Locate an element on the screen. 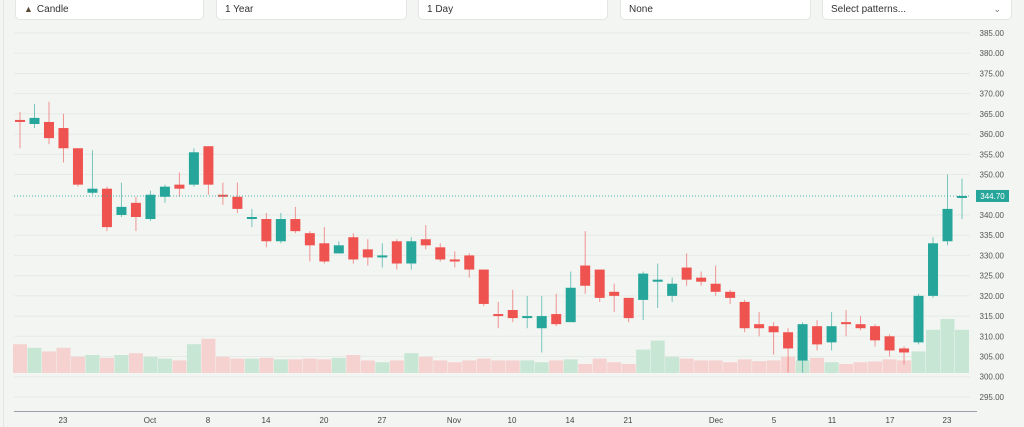  patterns-select: Select patterns... ⌄ is located at coordinates (917, 10).